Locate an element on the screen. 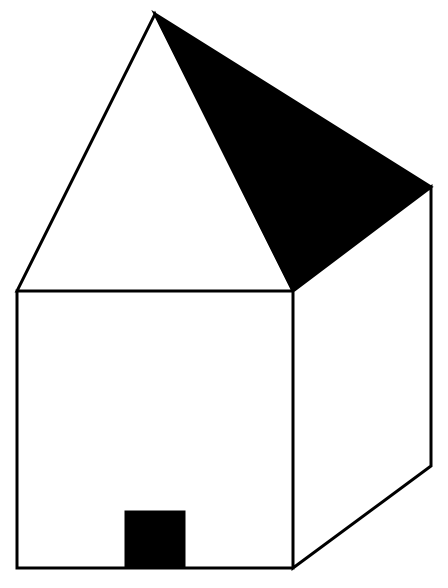  door is located at coordinates (155, 540).